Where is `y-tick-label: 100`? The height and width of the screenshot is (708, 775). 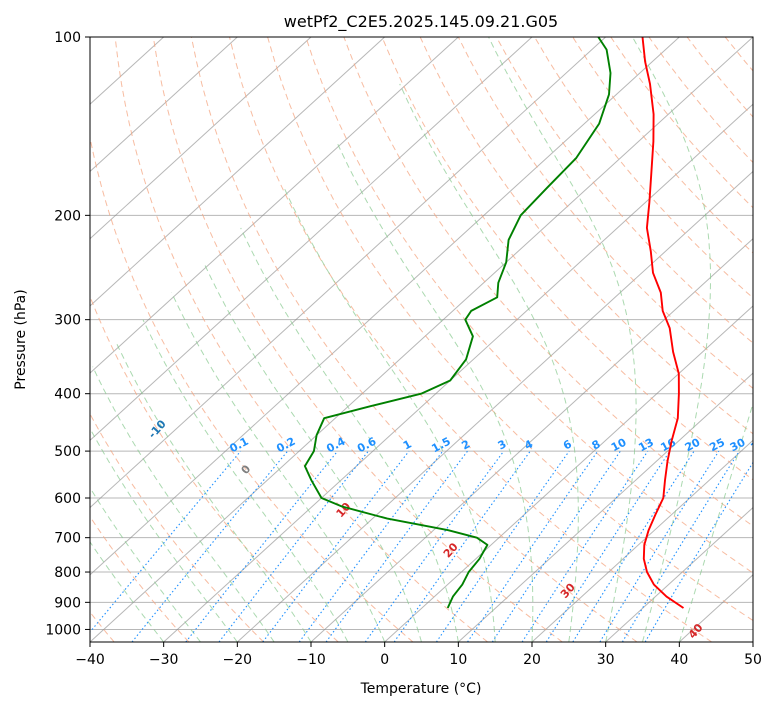
y-tick-label: 100 is located at coordinates (67, 38).